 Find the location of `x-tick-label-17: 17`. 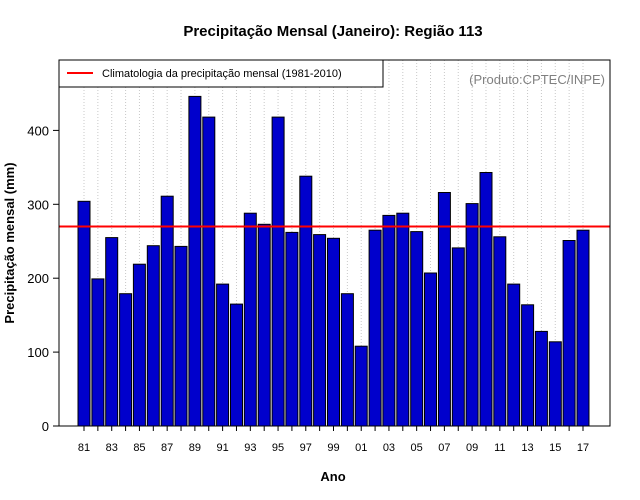

x-tick-label-17: 17 is located at coordinates (583, 448).